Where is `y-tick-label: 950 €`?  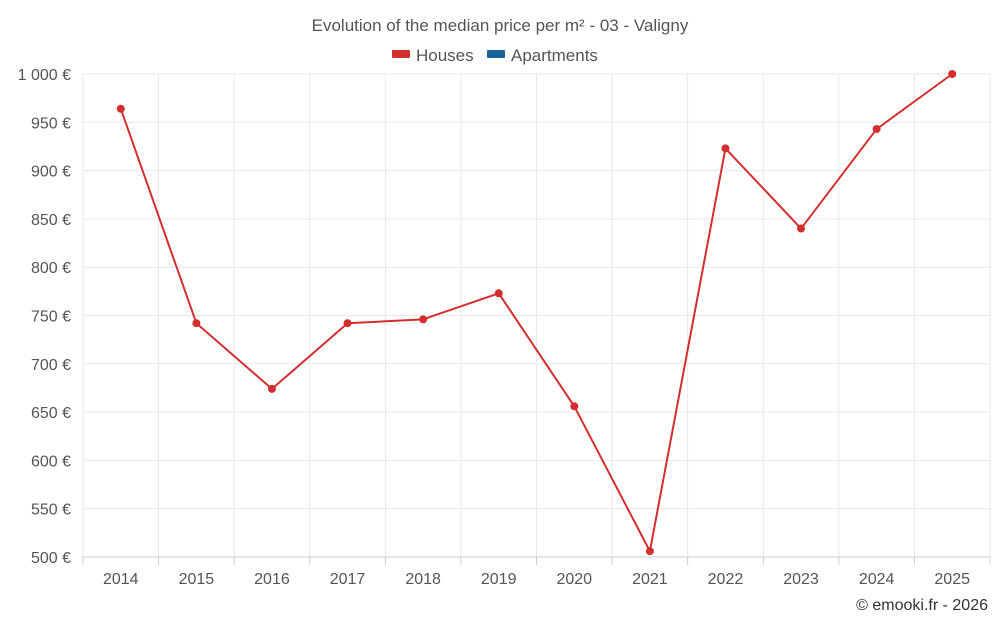 y-tick-label: 950 € is located at coordinates (51, 123).